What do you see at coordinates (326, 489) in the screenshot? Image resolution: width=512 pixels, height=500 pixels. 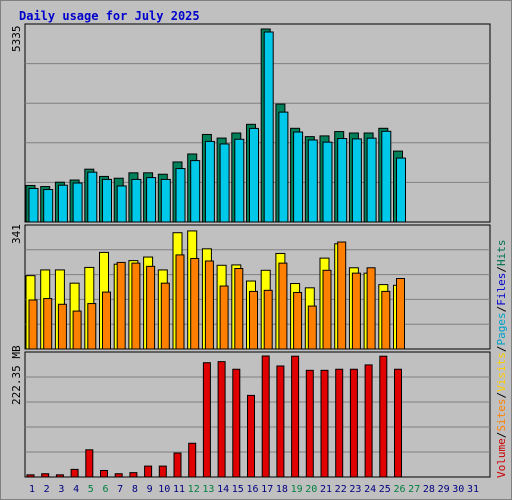 I see `day-label: 21` at bounding box center [326, 489].